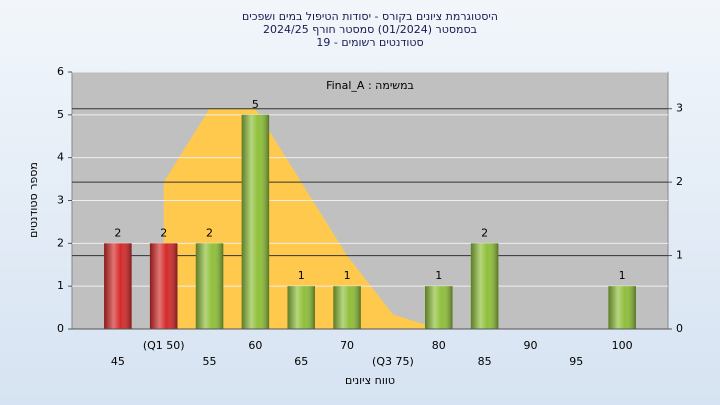 Image resolution: width=720 pixels, height=405 pixels. What do you see at coordinates (370, 29) in the screenshot?
I see `title-line: בסמסטר (01/2024) סמסטר חורף 2024/25` at bounding box center [370, 29].